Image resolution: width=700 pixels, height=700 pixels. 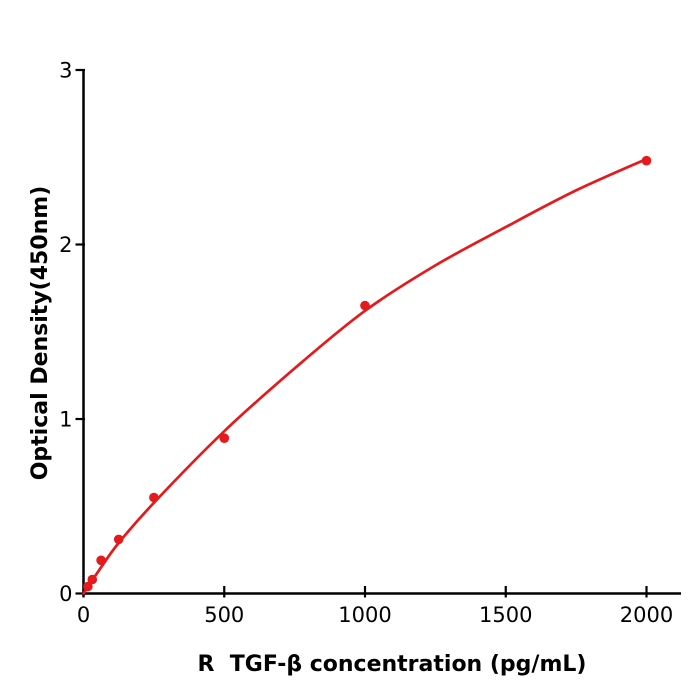 What do you see at coordinates (40, 333) in the screenshot?
I see `y-axis-title: Optical Density(450nm)` at bounding box center [40, 333].